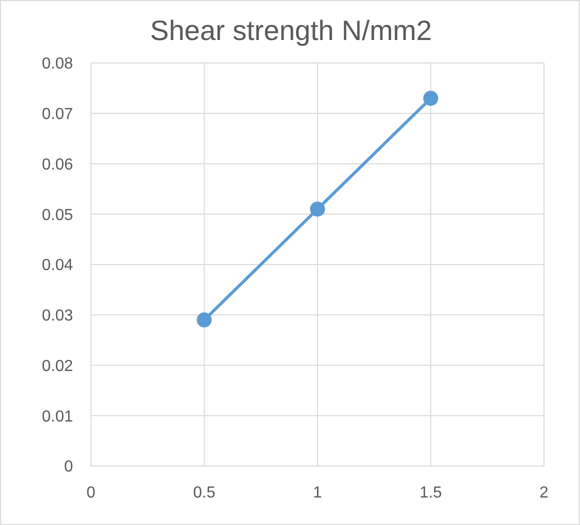 The image size is (580, 525). Describe the element at coordinates (58, 165) in the screenshot. I see `y-tick-label: 0.06` at that location.